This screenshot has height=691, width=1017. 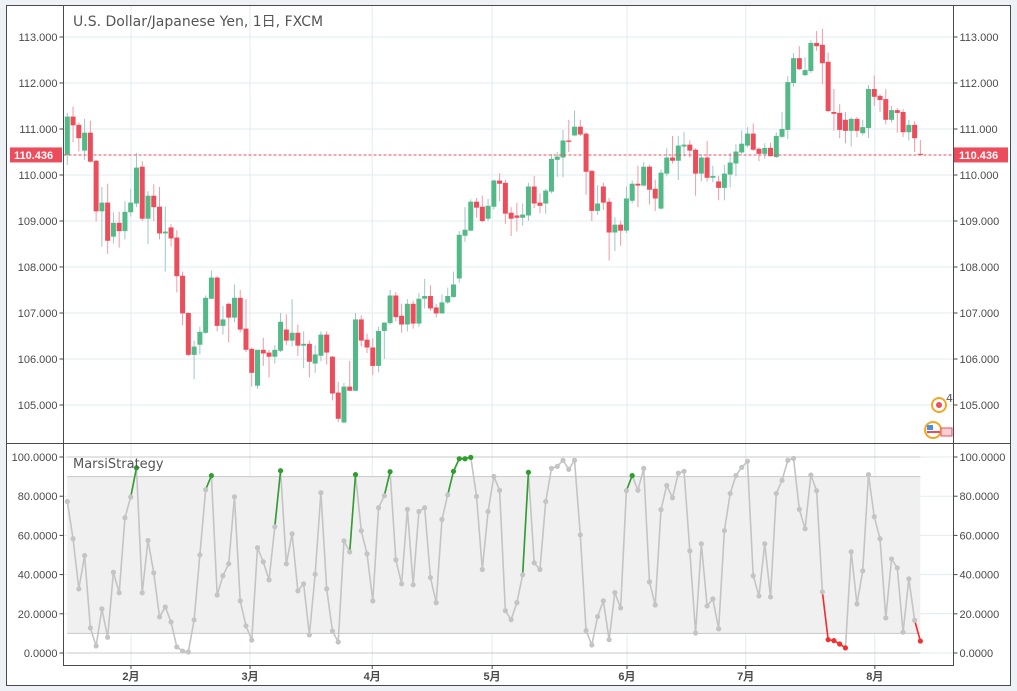 What do you see at coordinates (980, 497) in the screenshot?
I see `rsi-tick-label-right: 80.0000` at bounding box center [980, 497].